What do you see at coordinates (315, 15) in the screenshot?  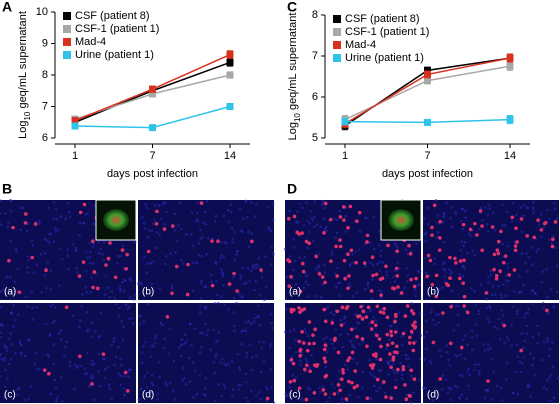 I see `y-tick-label: 8` at bounding box center [315, 15].